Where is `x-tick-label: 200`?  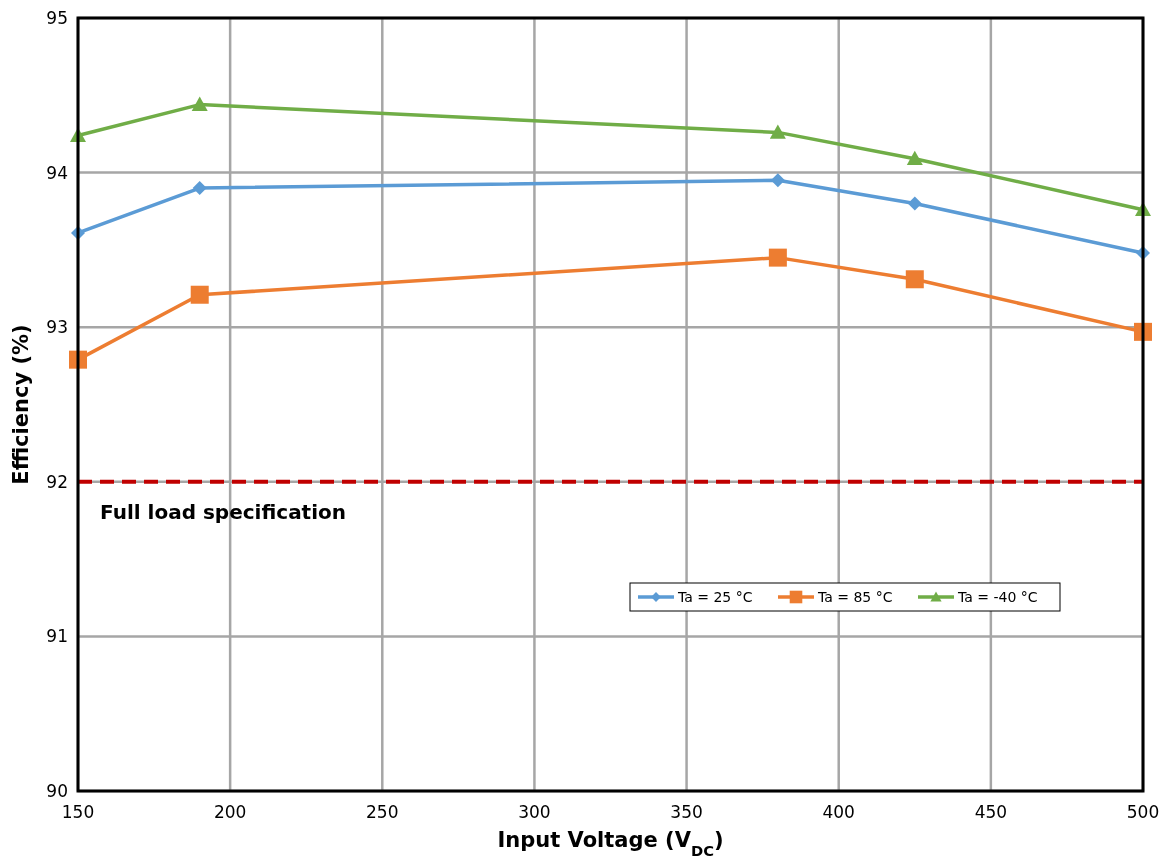 x-tick-label: 200 is located at coordinates (230, 812).